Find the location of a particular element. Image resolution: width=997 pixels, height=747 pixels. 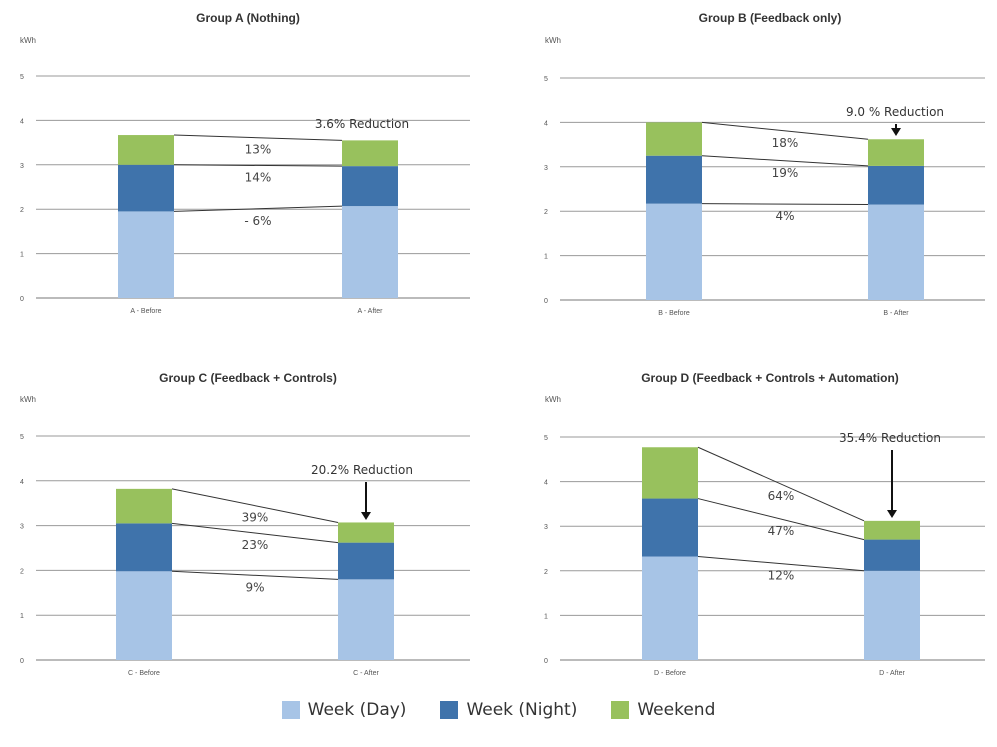

x-tick-label: B - Before is located at coordinates (674, 313).